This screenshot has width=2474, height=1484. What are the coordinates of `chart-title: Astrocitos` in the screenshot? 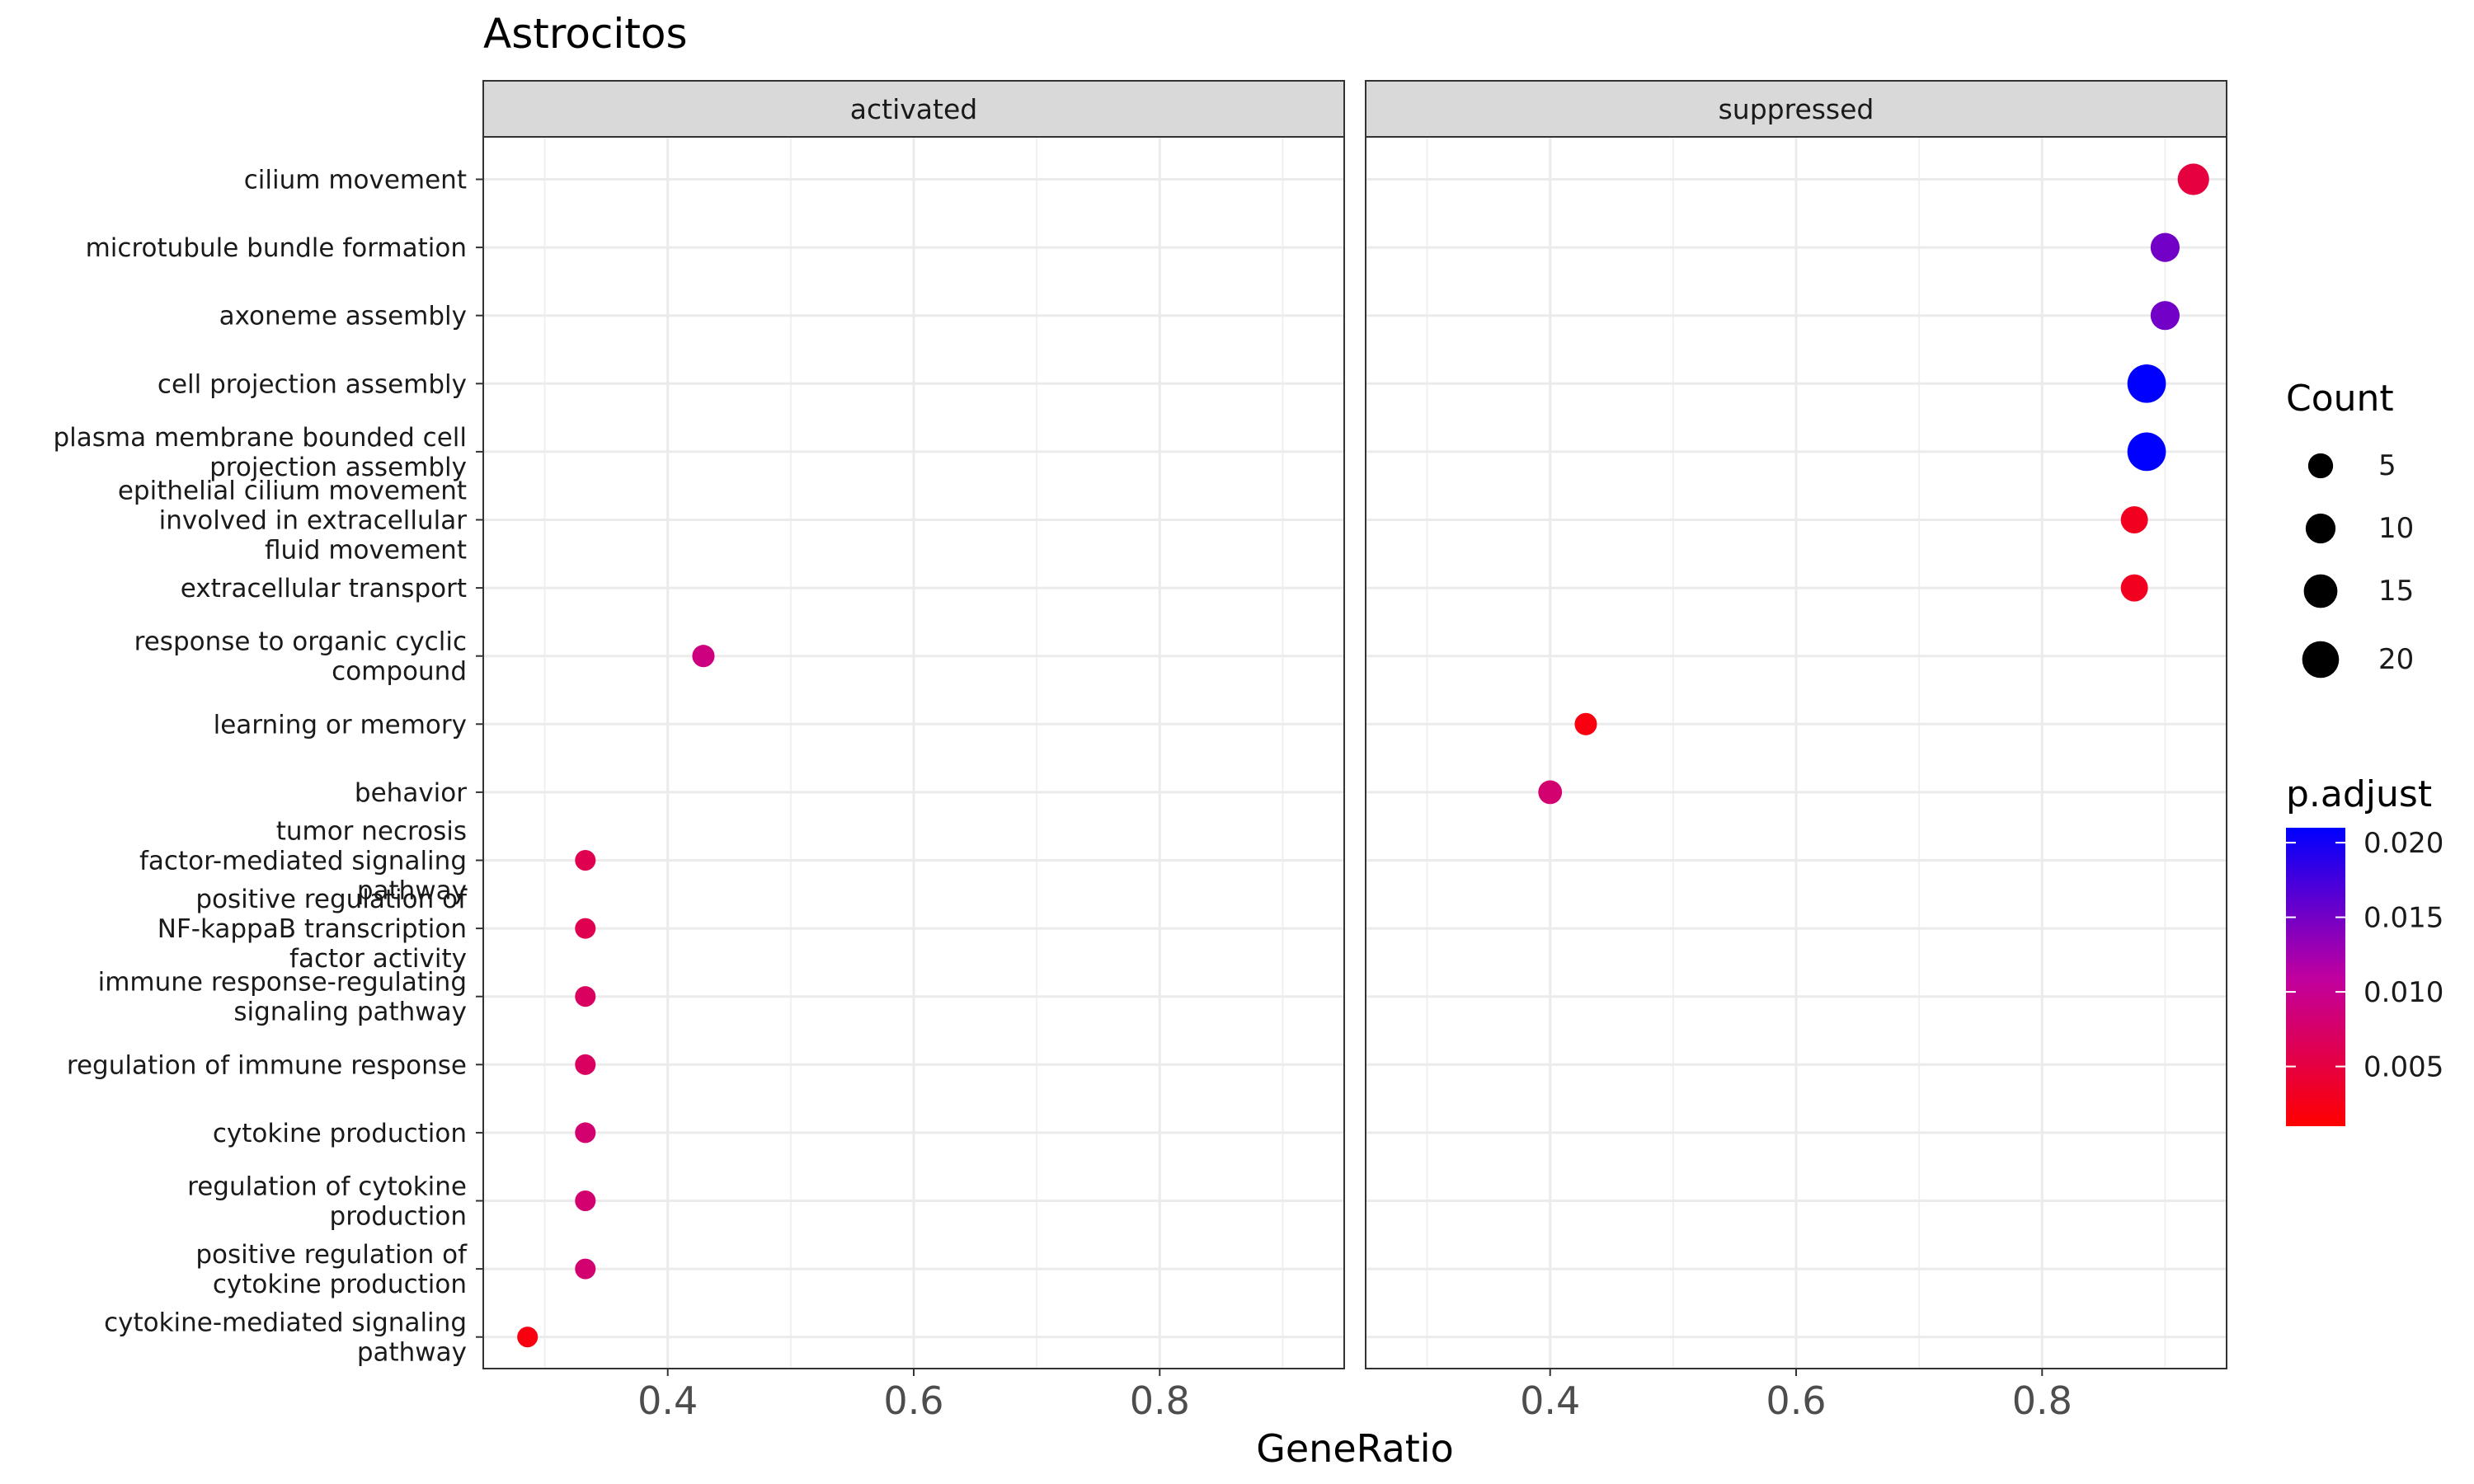 It's located at (585, 34).